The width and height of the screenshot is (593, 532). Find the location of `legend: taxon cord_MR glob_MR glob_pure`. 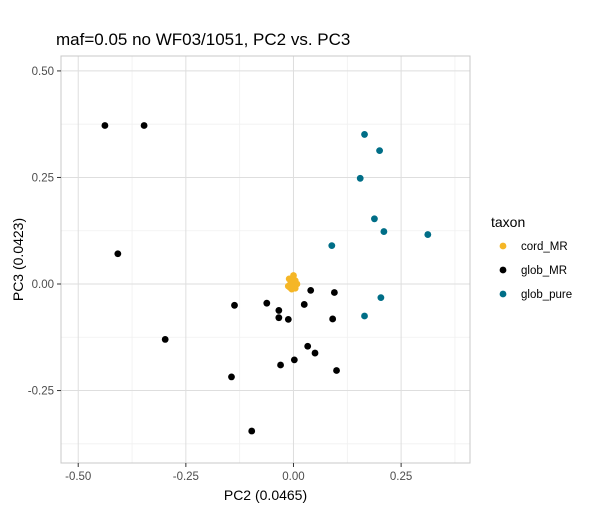

legend: taxon cord_MR glob_MR glob_pure is located at coordinates (531, 257).